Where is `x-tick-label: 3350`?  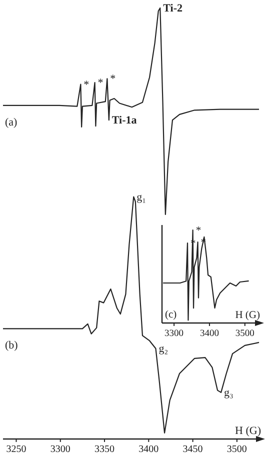 x-tick-label: 3350 is located at coordinates (104, 449).